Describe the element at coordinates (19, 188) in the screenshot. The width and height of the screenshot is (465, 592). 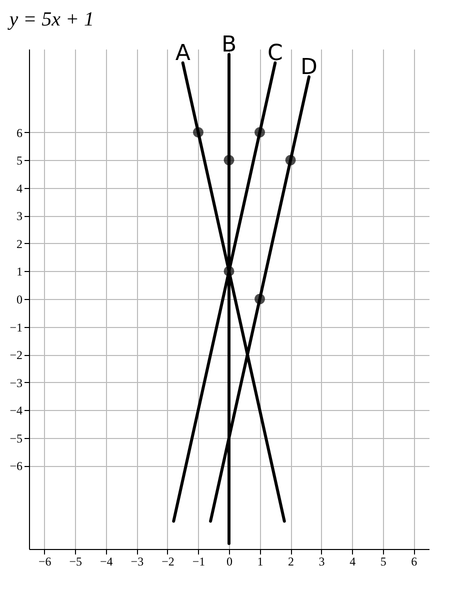
I see `y-tick-label: 4` at that location.